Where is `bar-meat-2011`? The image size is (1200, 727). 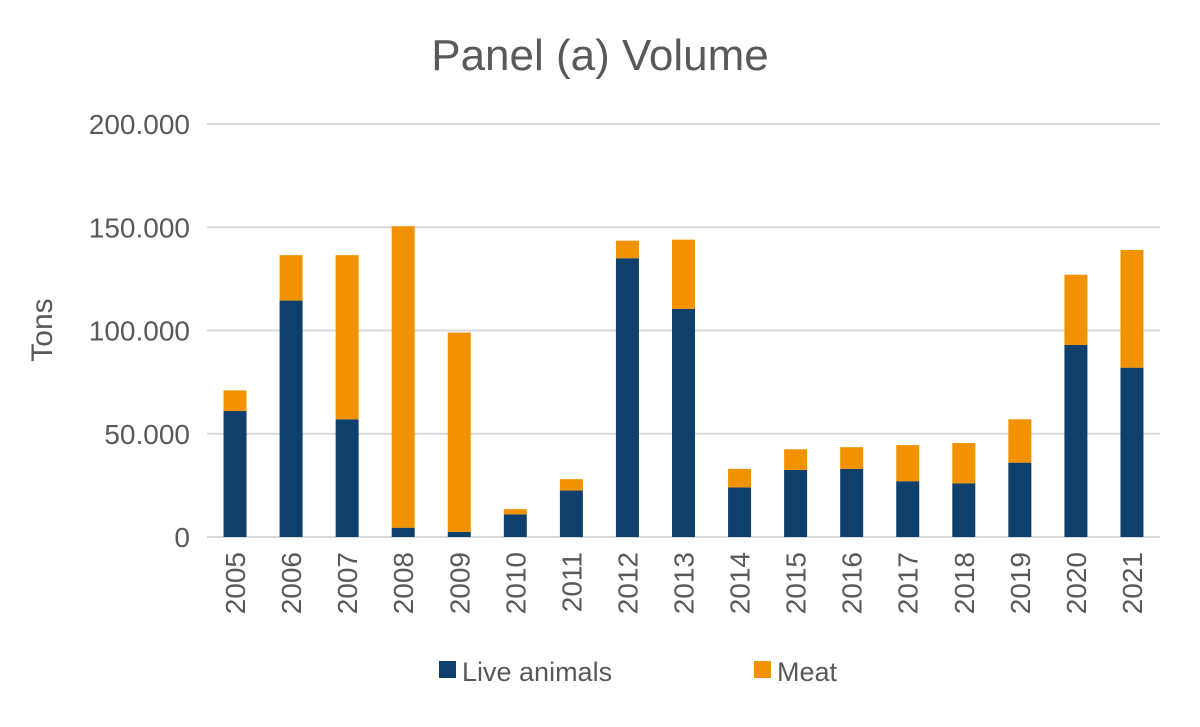 bar-meat-2011 is located at coordinates (571, 485).